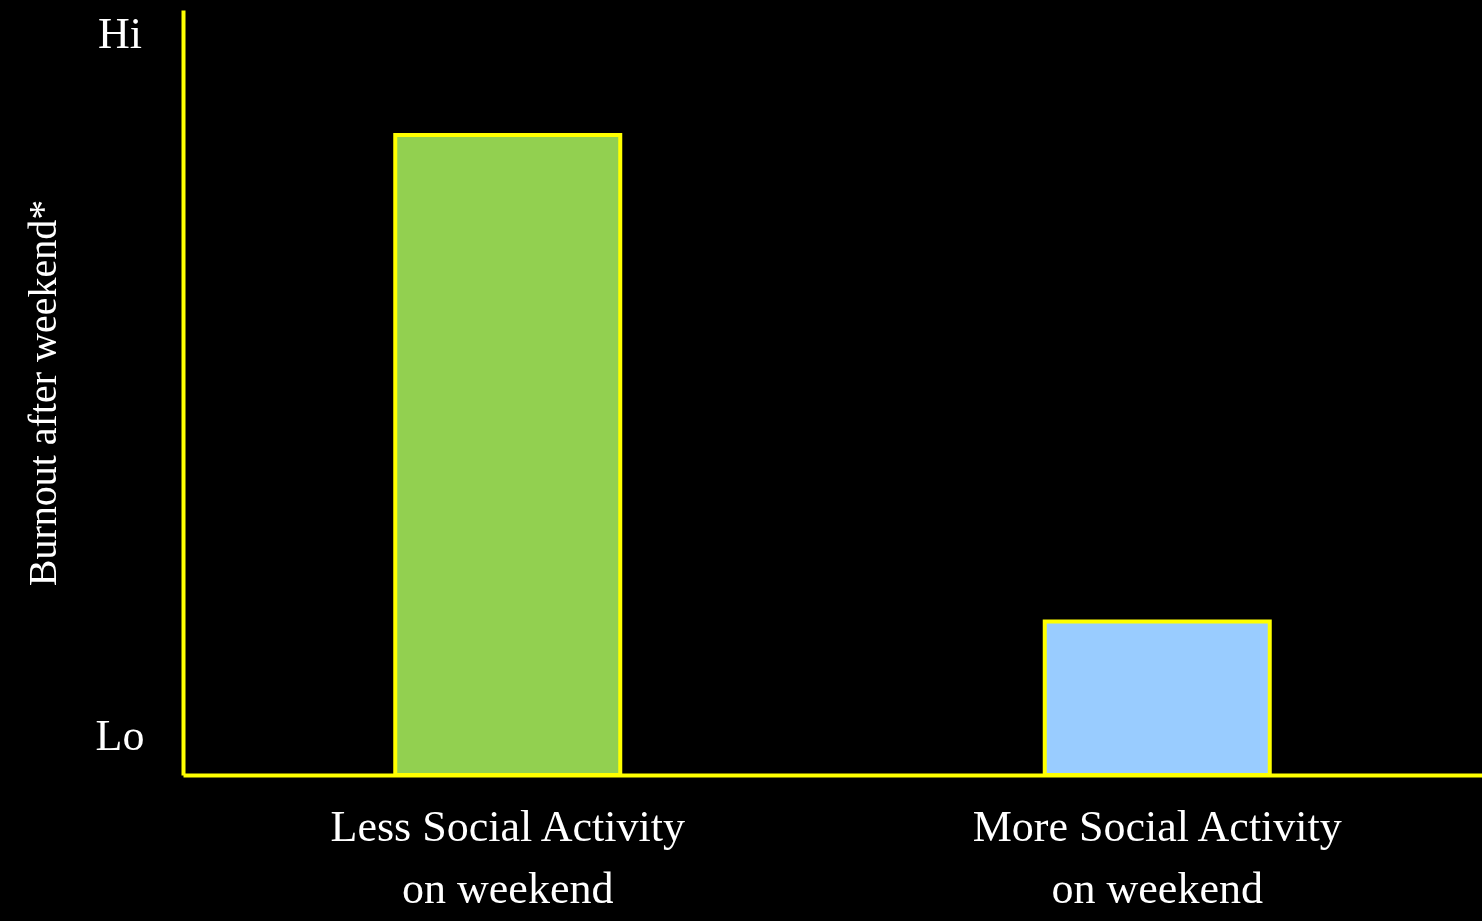 The image size is (1482, 921). What do you see at coordinates (1157, 857) in the screenshot?
I see `x-tick-label: More Social Activity on weekend` at bounding box center [1157, 857].